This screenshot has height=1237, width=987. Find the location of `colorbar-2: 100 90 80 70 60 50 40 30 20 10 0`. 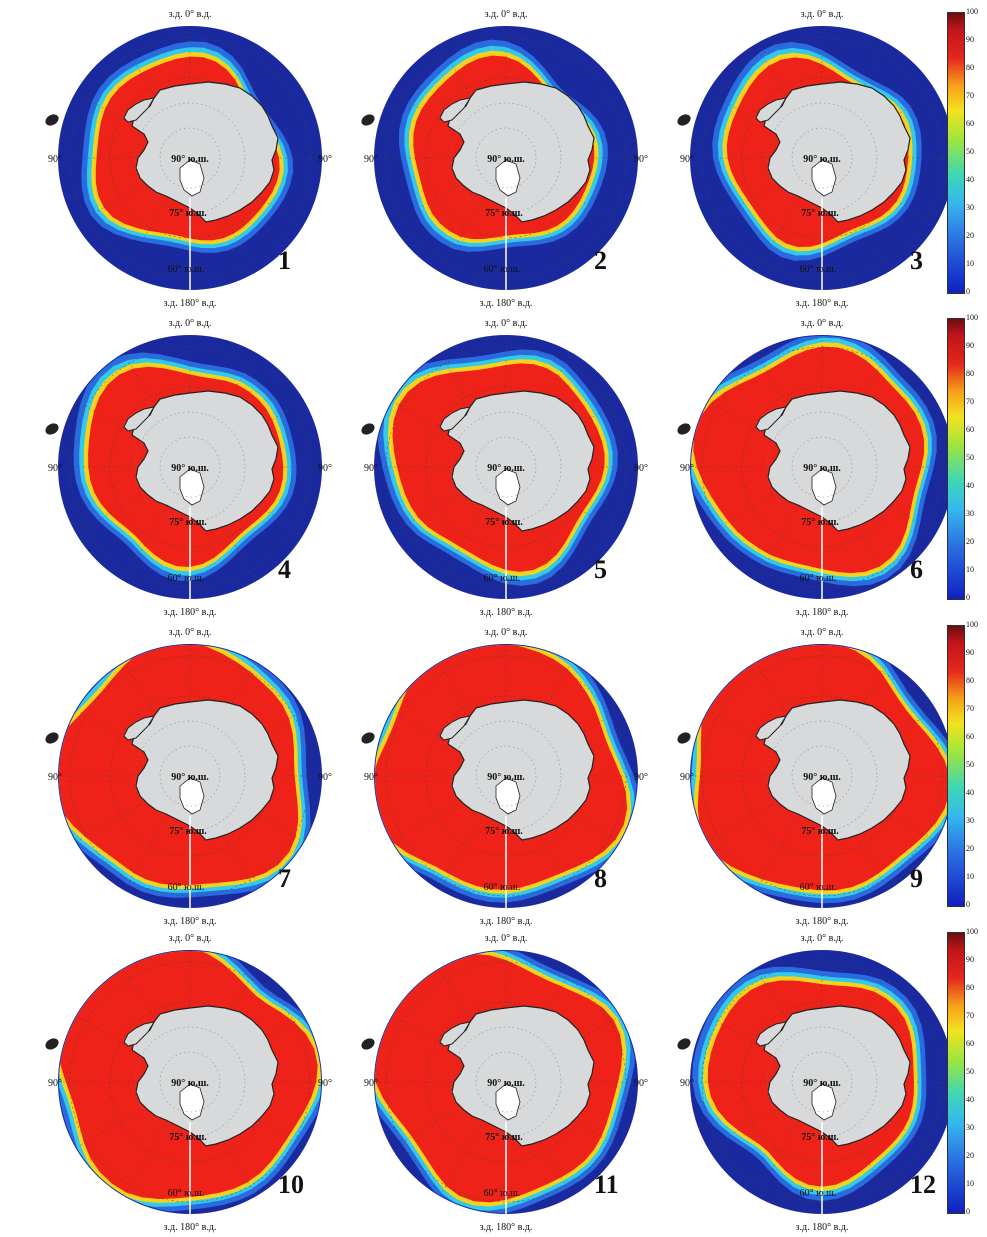

colorbar-2: 100 90 80 70 60 50 40 30 20 10 0 is located at coordinates (962, 457).